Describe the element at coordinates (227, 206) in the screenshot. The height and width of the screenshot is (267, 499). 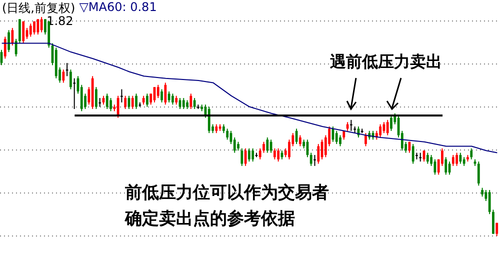
I see `annotation: 前低压力位可以作为交易者确定卖出点的参考依据` at that location.